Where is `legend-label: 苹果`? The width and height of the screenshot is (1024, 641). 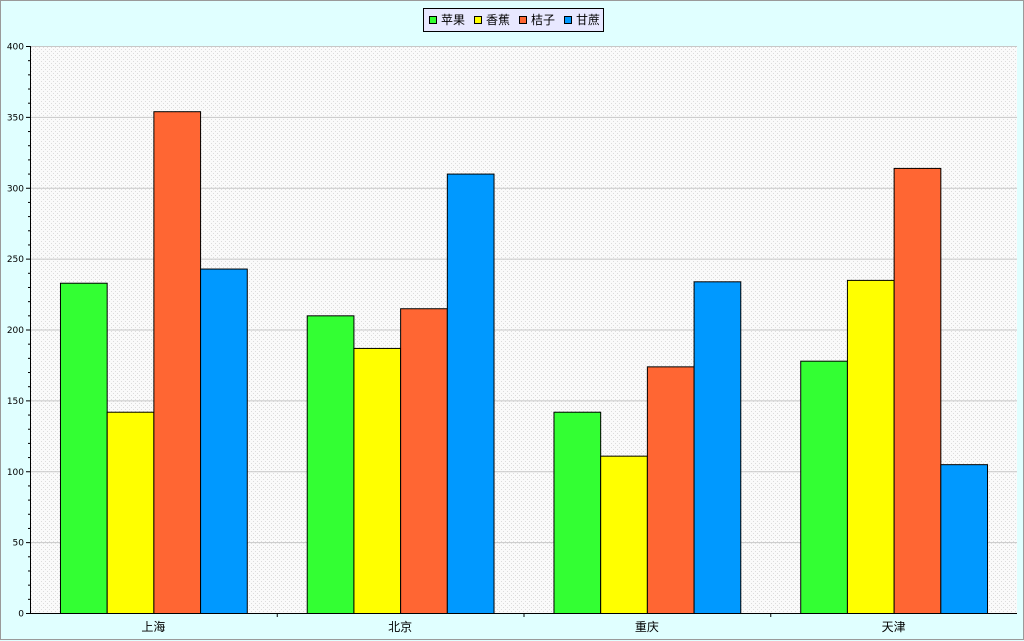
legend-label: 苹果 is located at coordinates (453, 20).